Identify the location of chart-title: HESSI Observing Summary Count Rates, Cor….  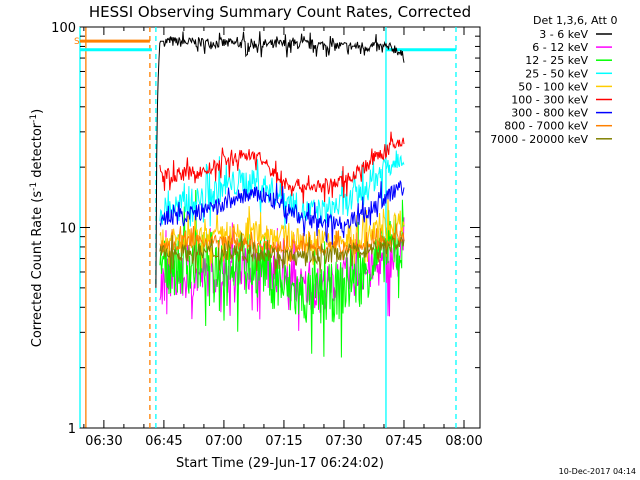
(280, 12).